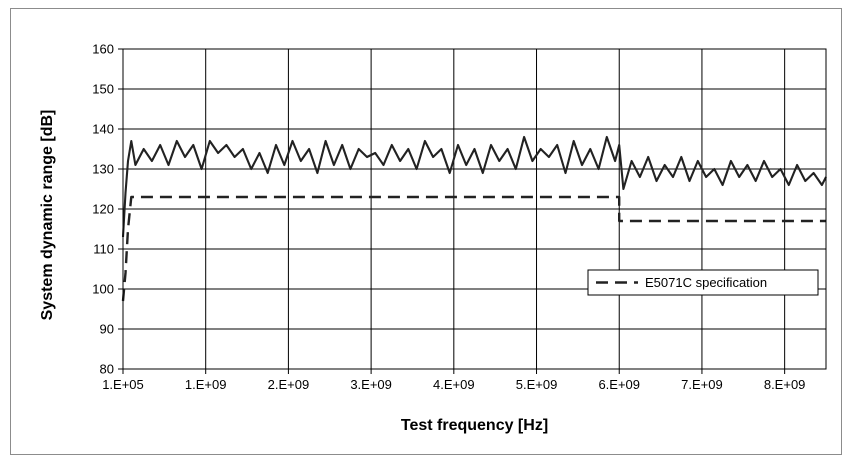 Image resolution: width=850 pixels, height=463 pixels. I want to click on y-tick-label: 150, so click(103, 89).